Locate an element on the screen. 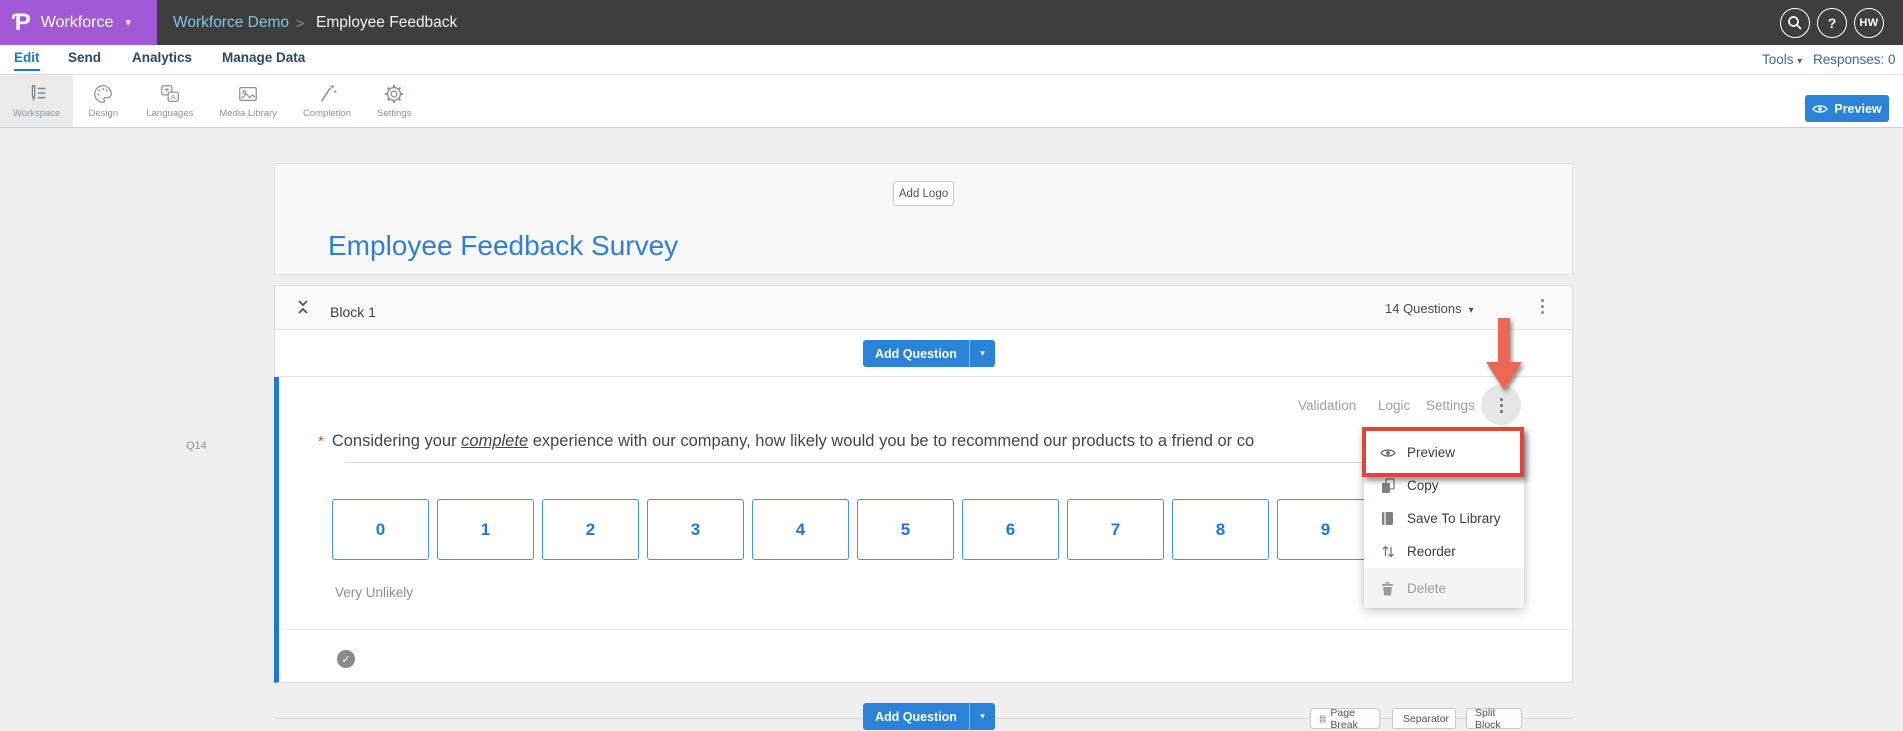  languages-icon: A is located at coordinates (169, 93).